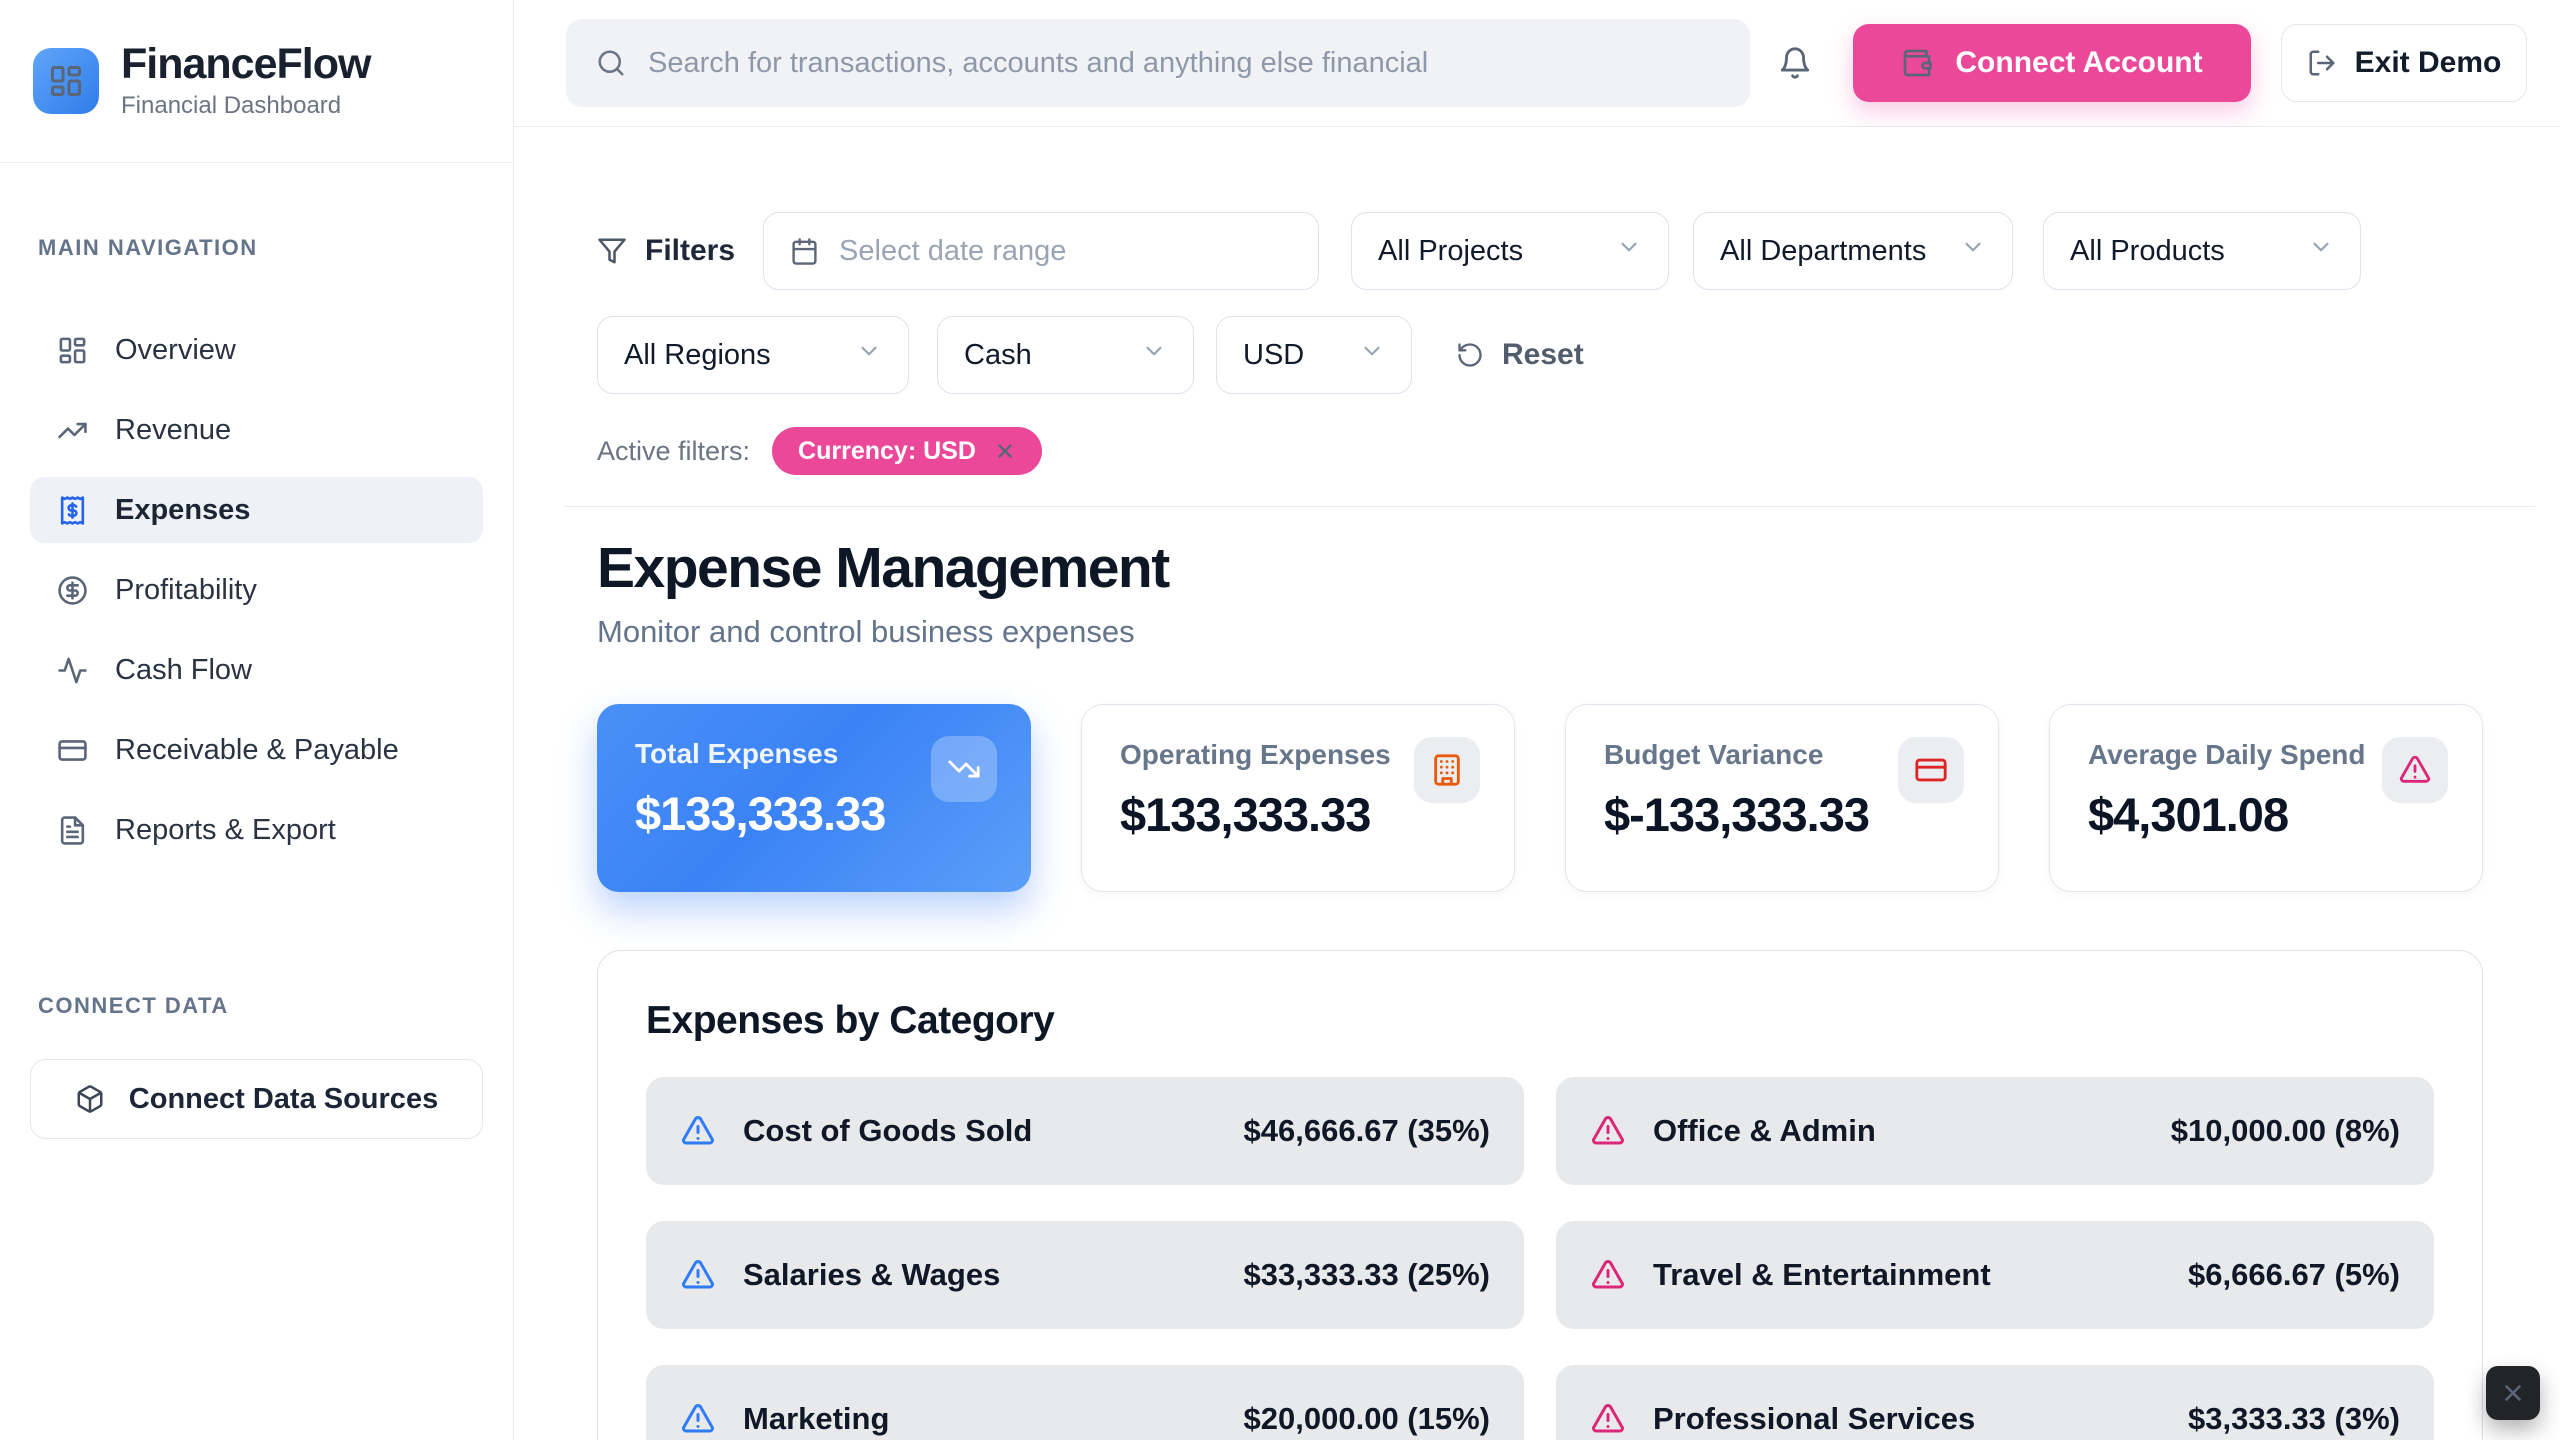 This screenshot has height=1440, width=2560. Describe the element at coordinates (1245, 814) in the screenshot. I see `stat-value: $133,333.33` at that location.